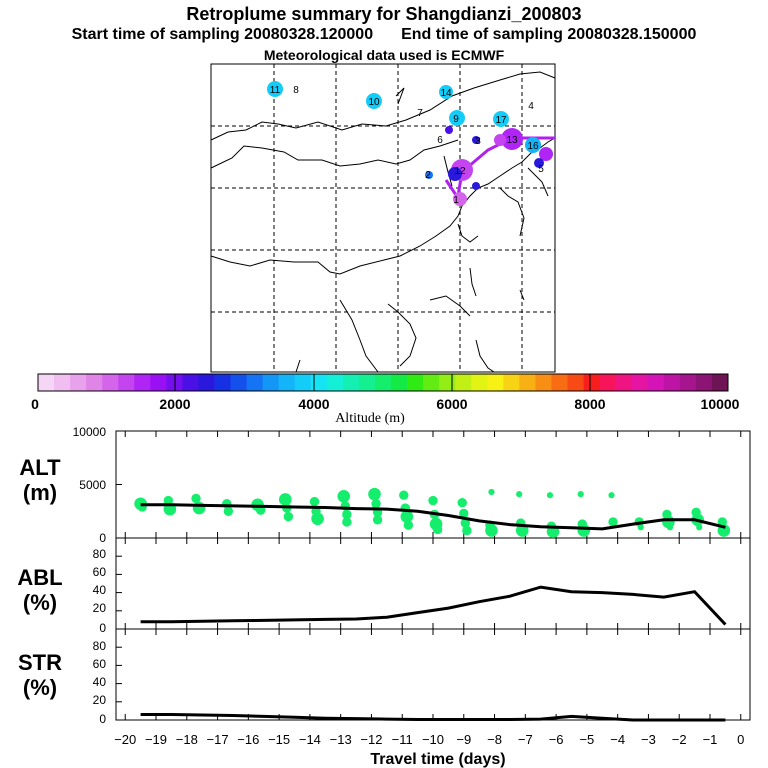  Describe the element at coordinates (494, 739) in the screenshot. I see `x-tick-label: −8` at that location.